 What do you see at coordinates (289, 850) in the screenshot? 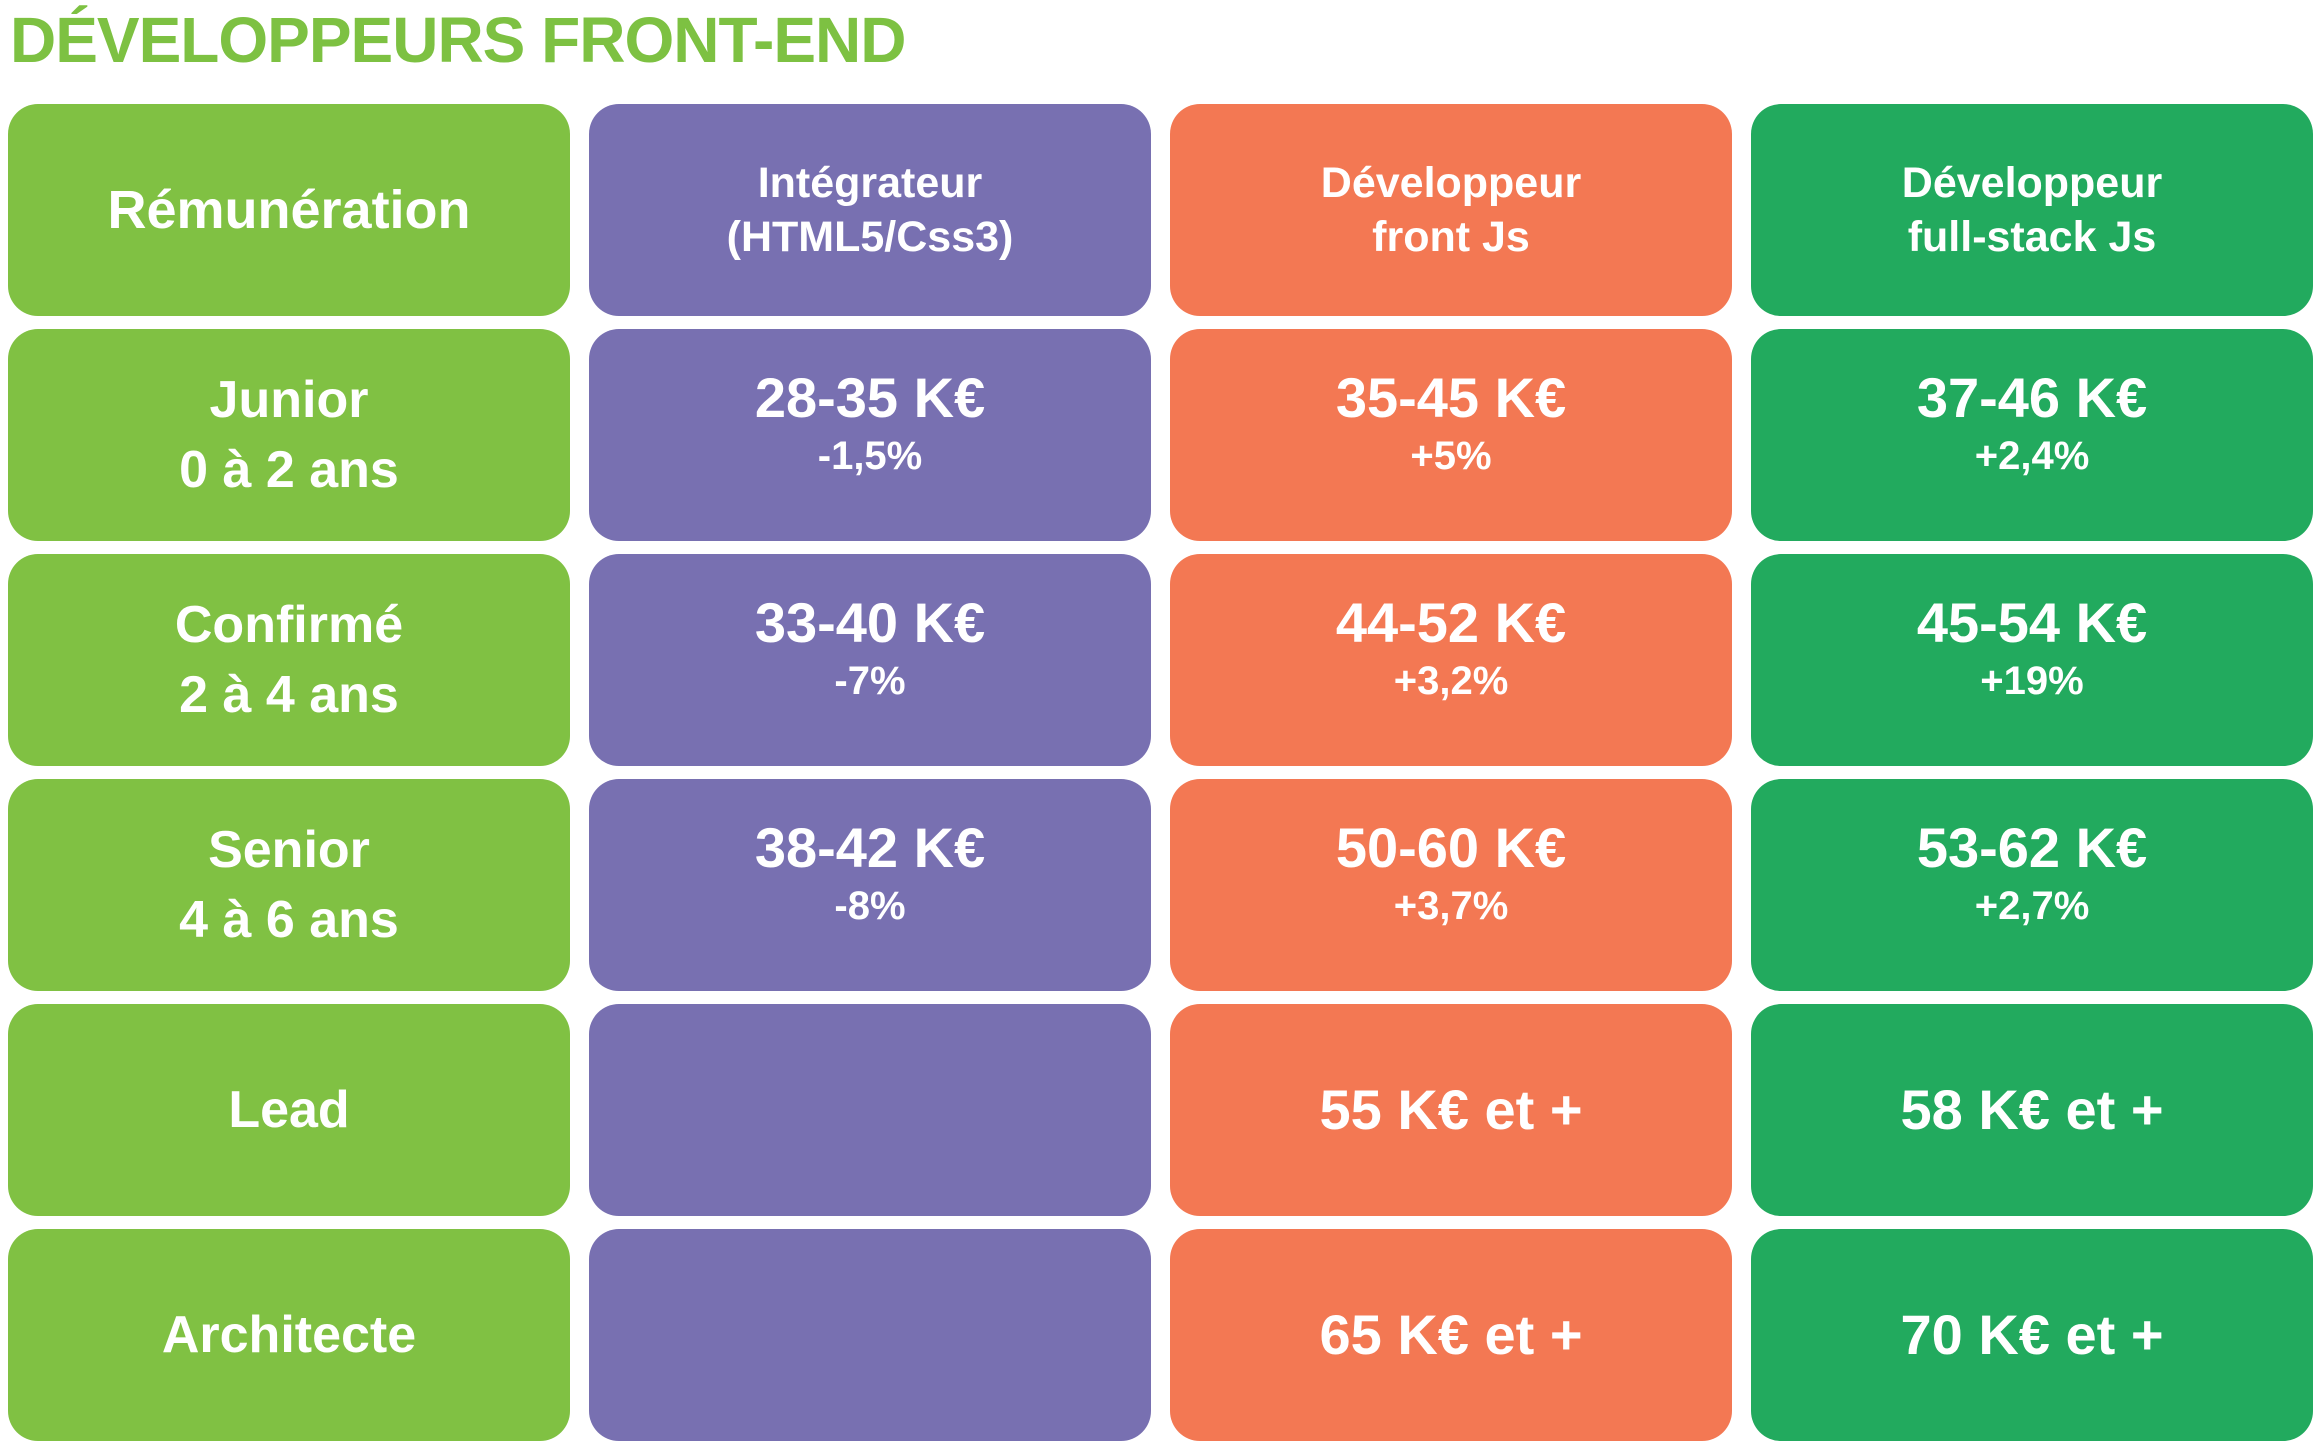
I see `row-label-line-1: Senior` at bounding box center [289, 850].